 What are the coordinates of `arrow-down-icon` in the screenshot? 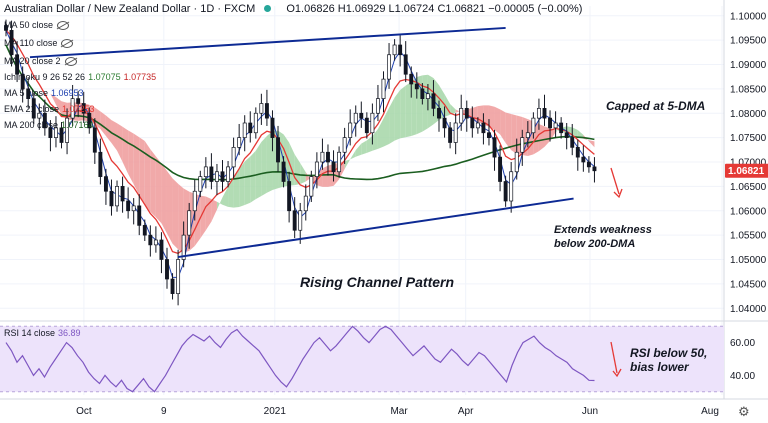 It's located at (615, 181).